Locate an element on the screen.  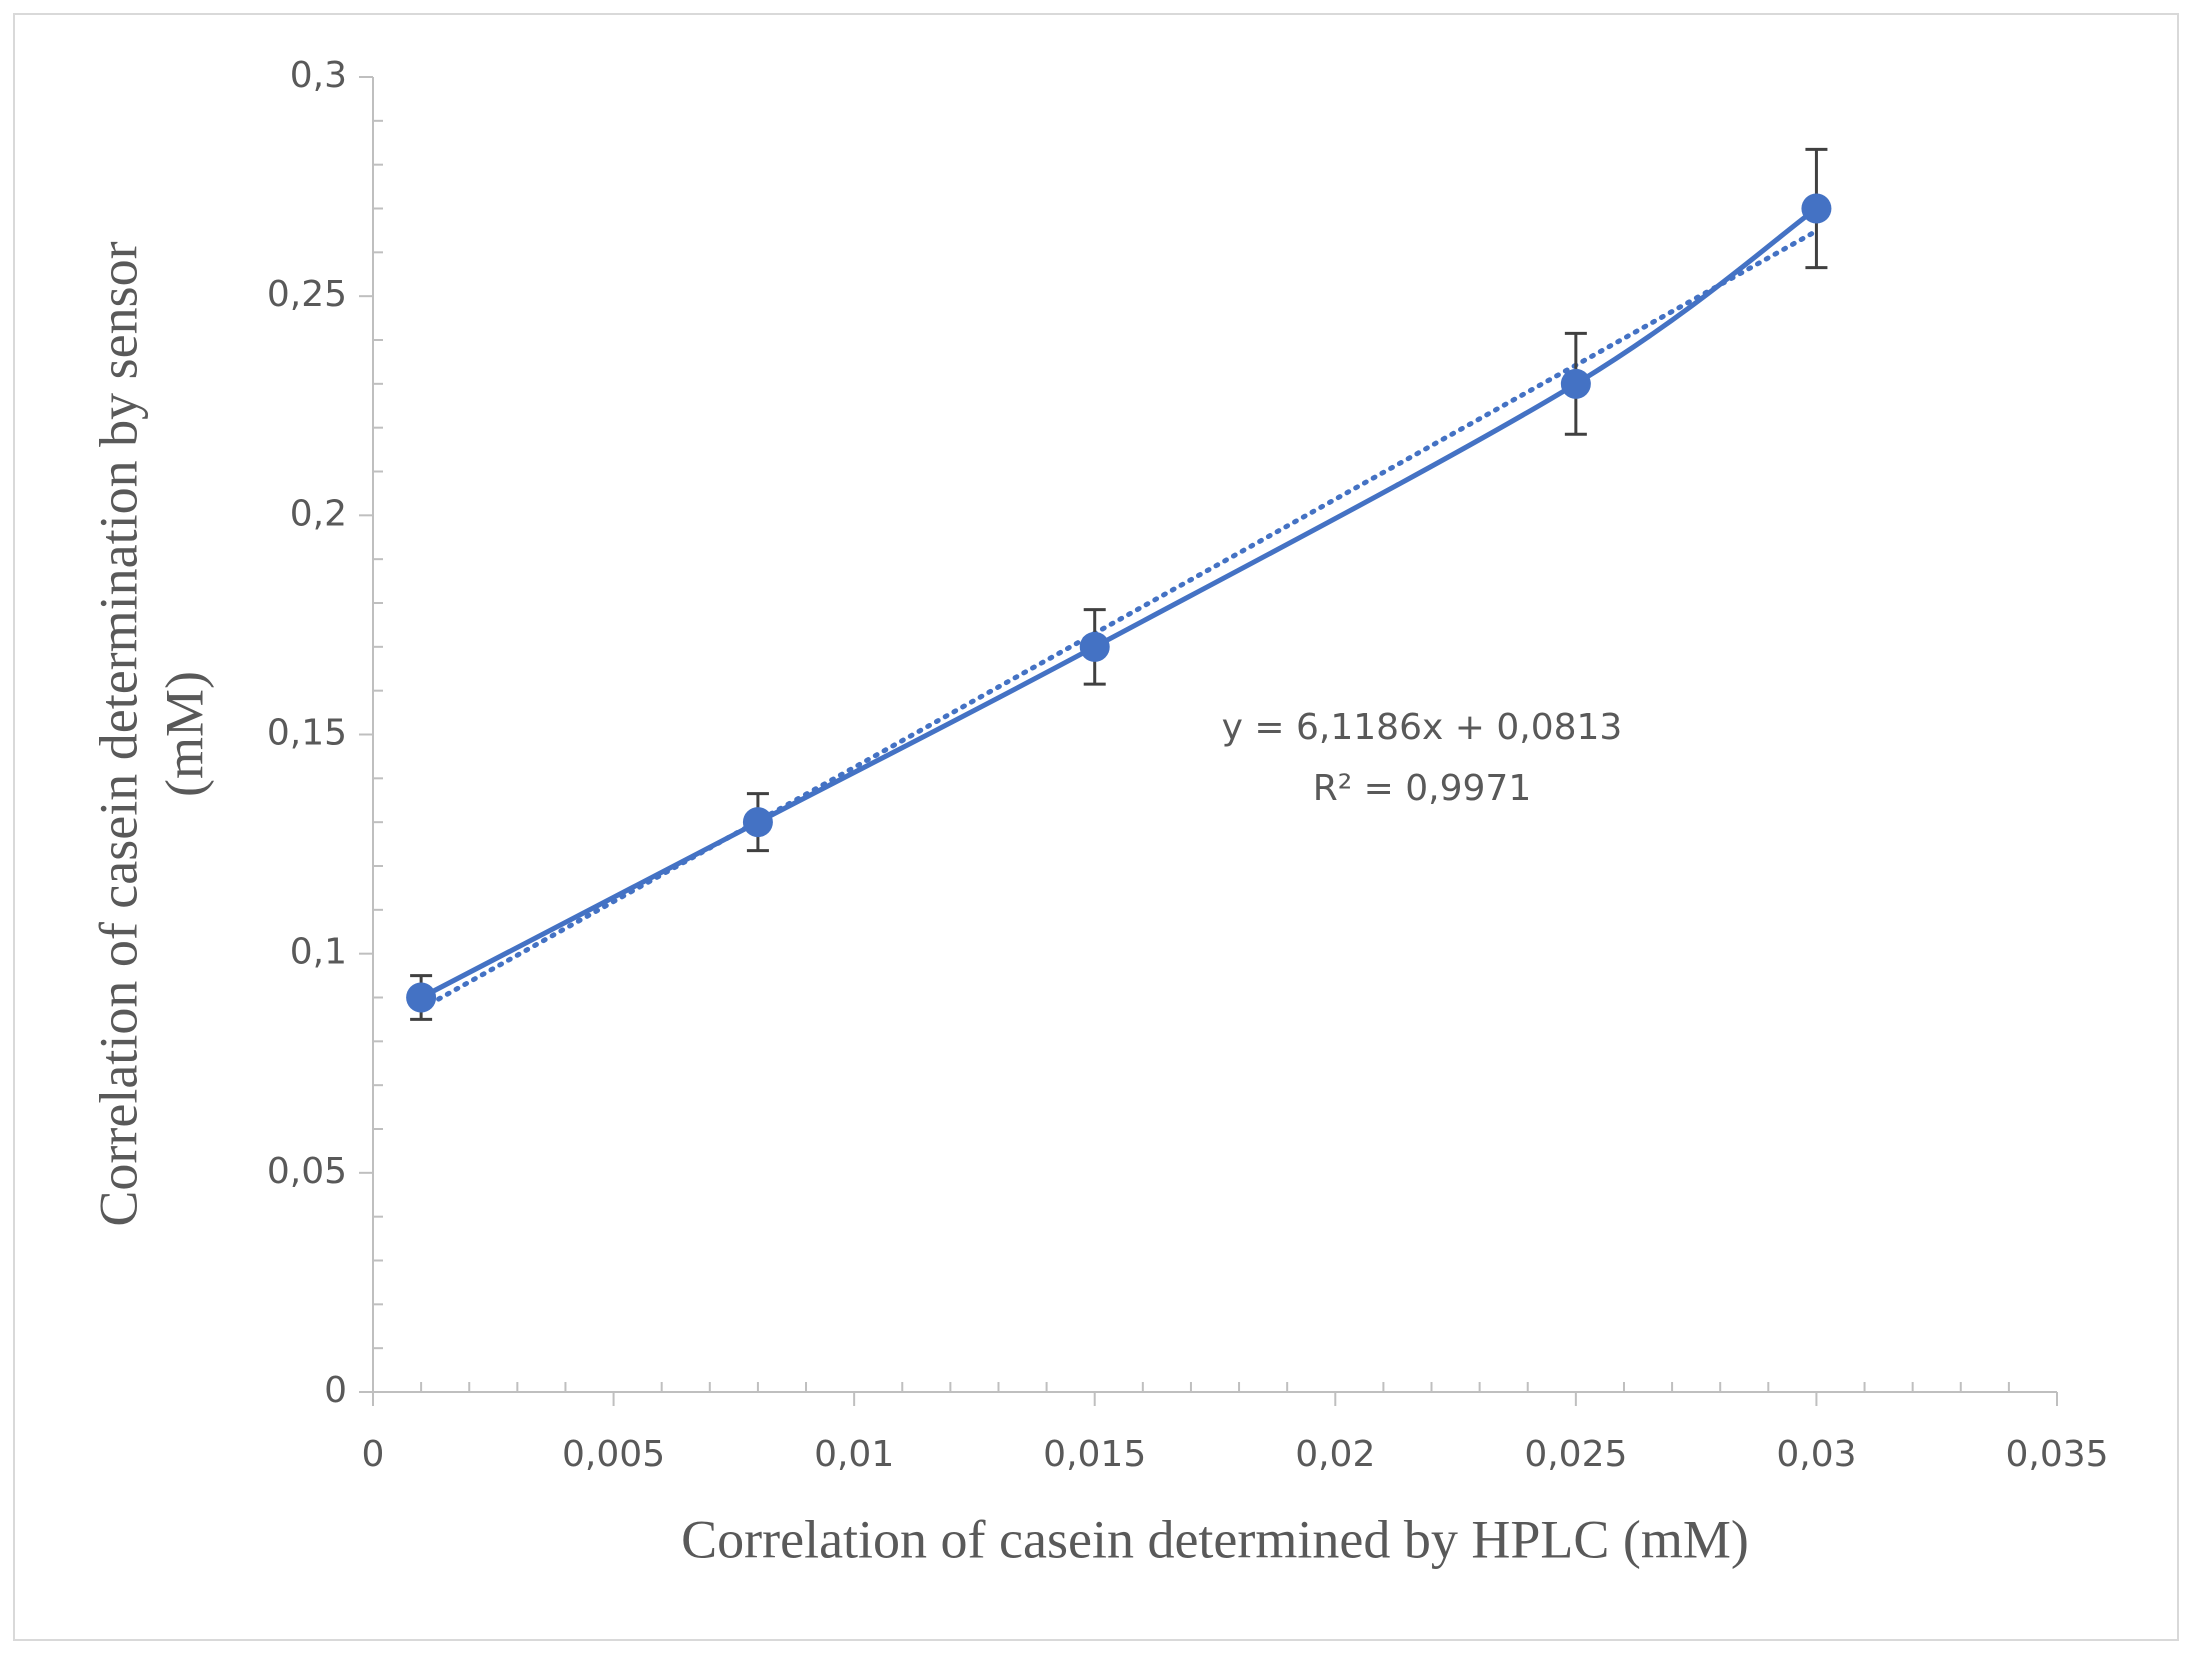
y-tick-label: 0,25 is located at coordinates (307, 294).